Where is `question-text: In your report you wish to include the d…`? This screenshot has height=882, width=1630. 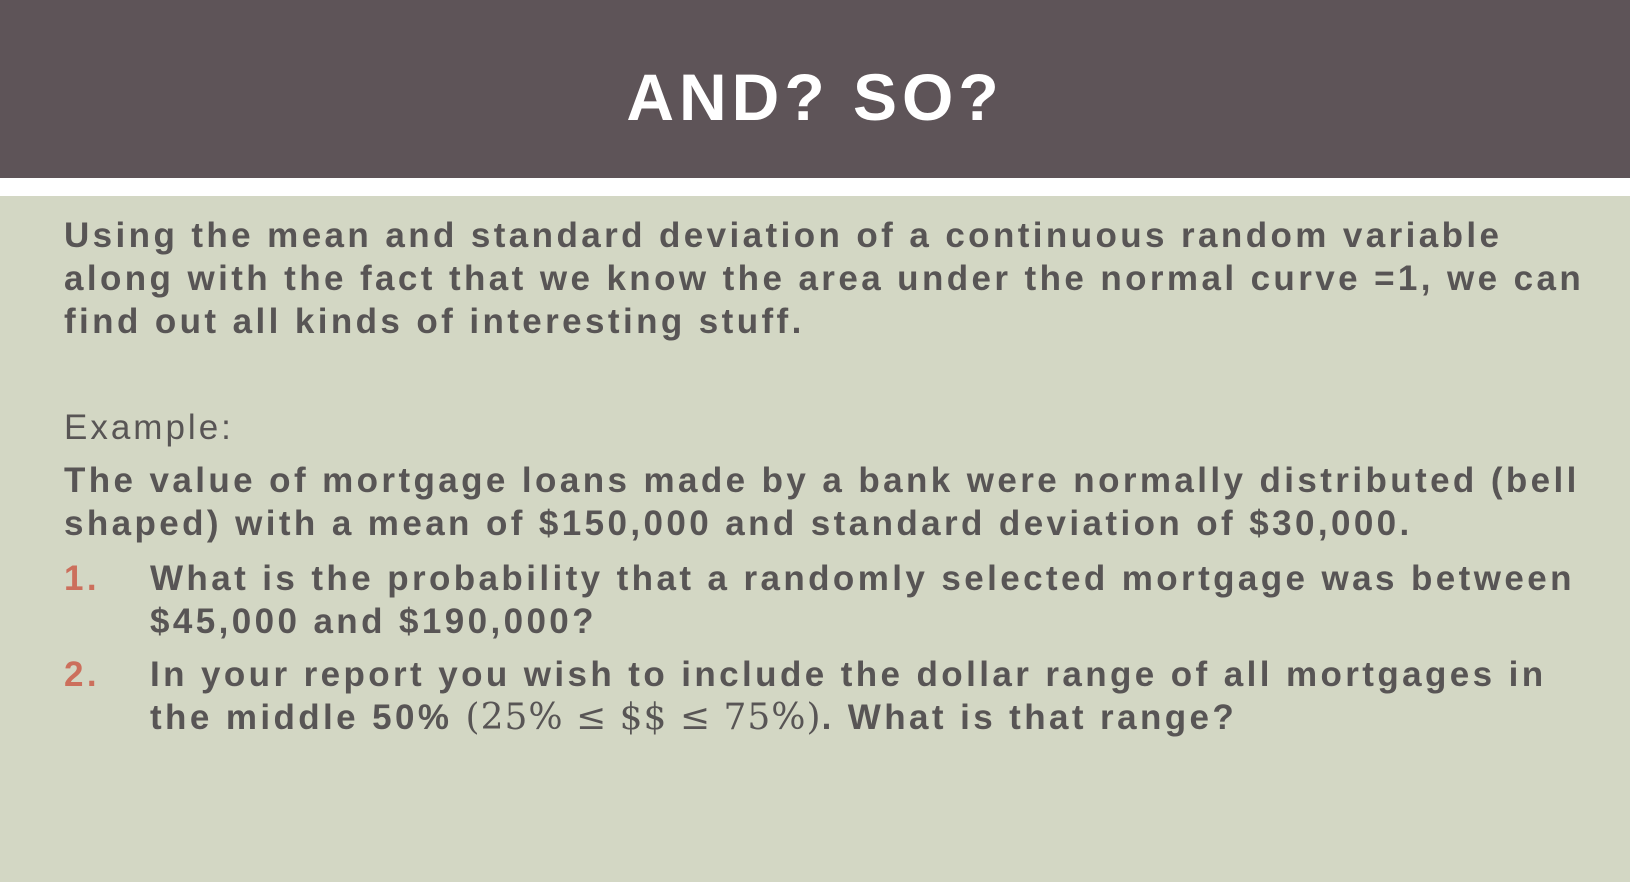
question-text: In your report you wish to include the d… is located at coordinates (877, 696).